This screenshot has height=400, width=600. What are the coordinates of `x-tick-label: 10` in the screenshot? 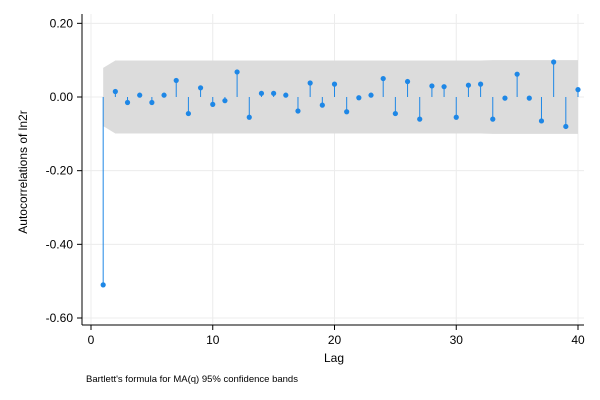 It's located at (213, 340).